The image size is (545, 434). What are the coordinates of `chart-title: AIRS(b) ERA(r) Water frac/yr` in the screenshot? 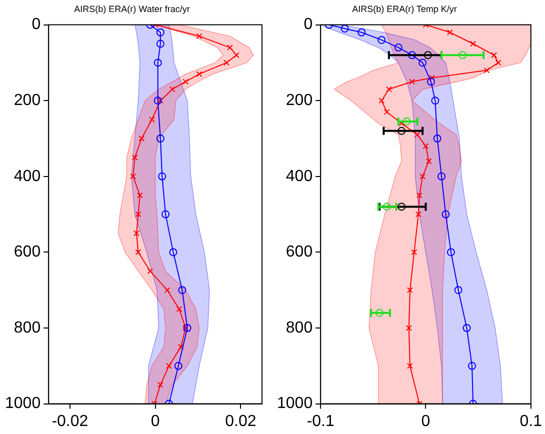 It's located at (132, 9).